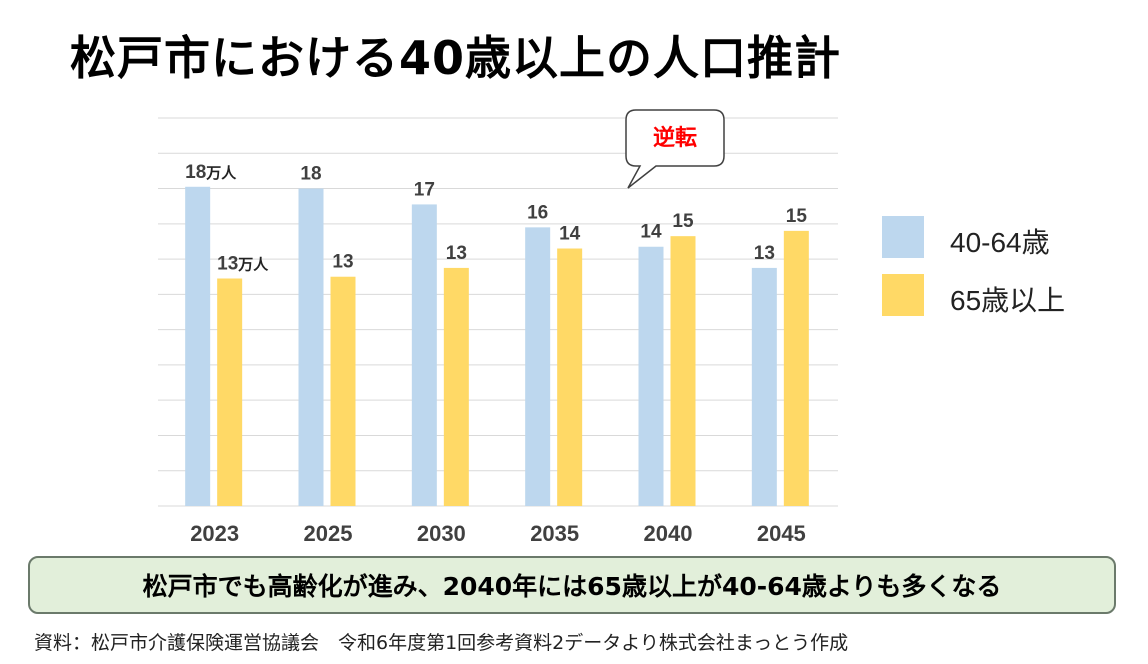  What do you see at coordinates (570, 234) in the screenshot?
I see `data-label-65-plus: 14` at bounding box center [570, 234].